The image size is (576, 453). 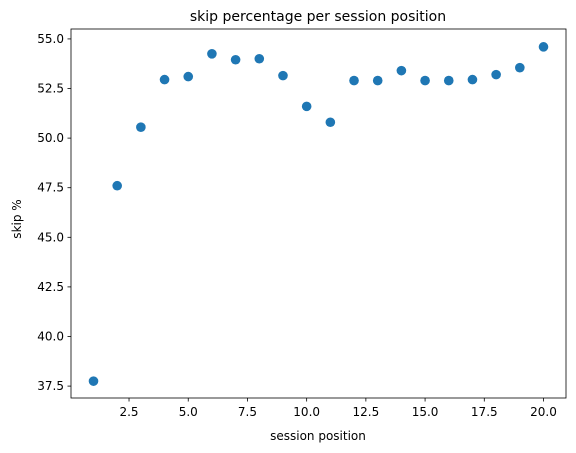 What do you see at coordinates (543, 412) in the screenshot?
I see `x-tick-label: 20.0` at bounding box center [543, 412].